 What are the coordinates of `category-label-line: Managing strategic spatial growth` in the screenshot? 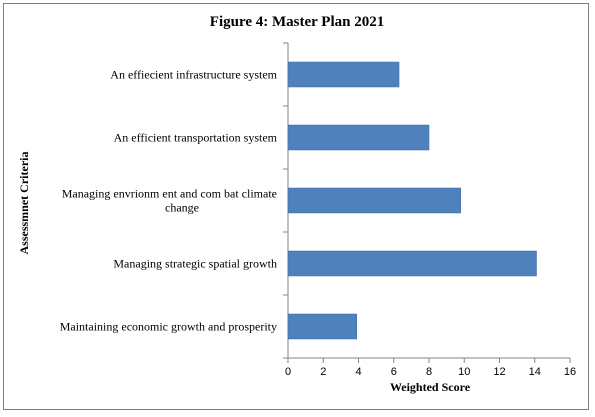 It's located at (195, 264).